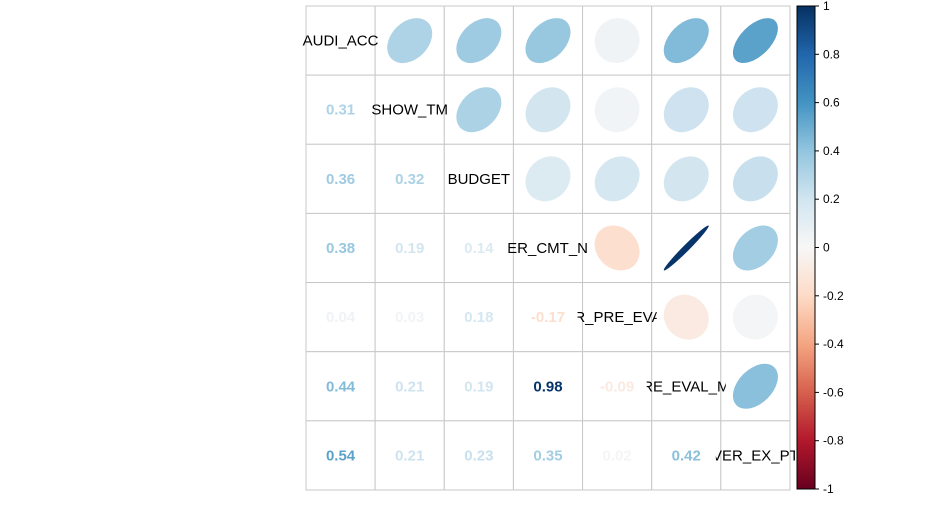 This screenshot has height=506, width=949. Describe the element at coordinates (340, 179) in the screenshot. I see `correlation-value-label-2-0: 0.36` at that location.